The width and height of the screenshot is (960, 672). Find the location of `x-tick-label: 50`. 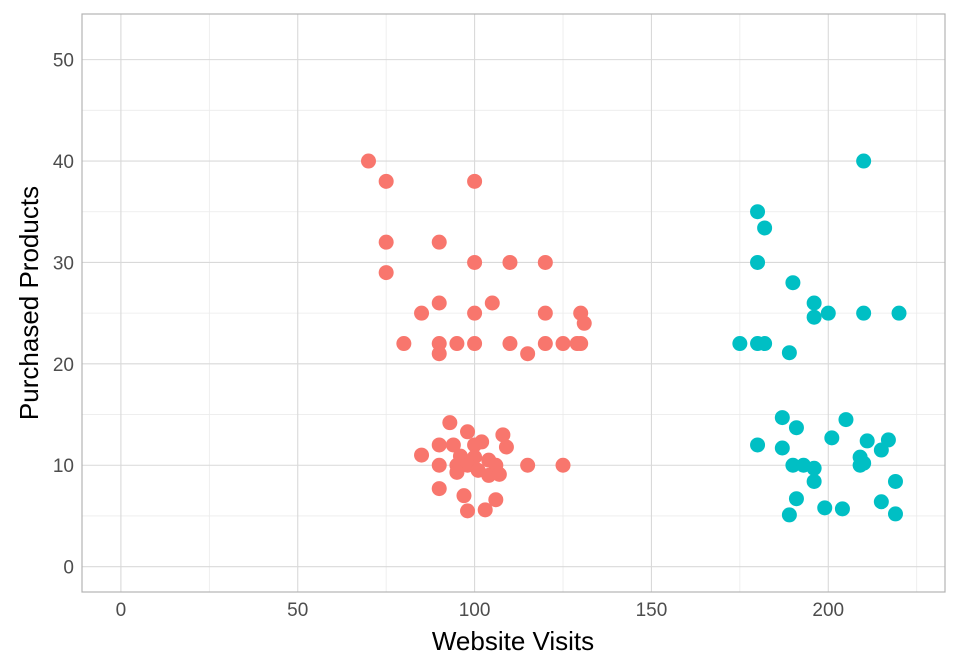

x-tick-label: 50 is located at coordinates (297, 610).